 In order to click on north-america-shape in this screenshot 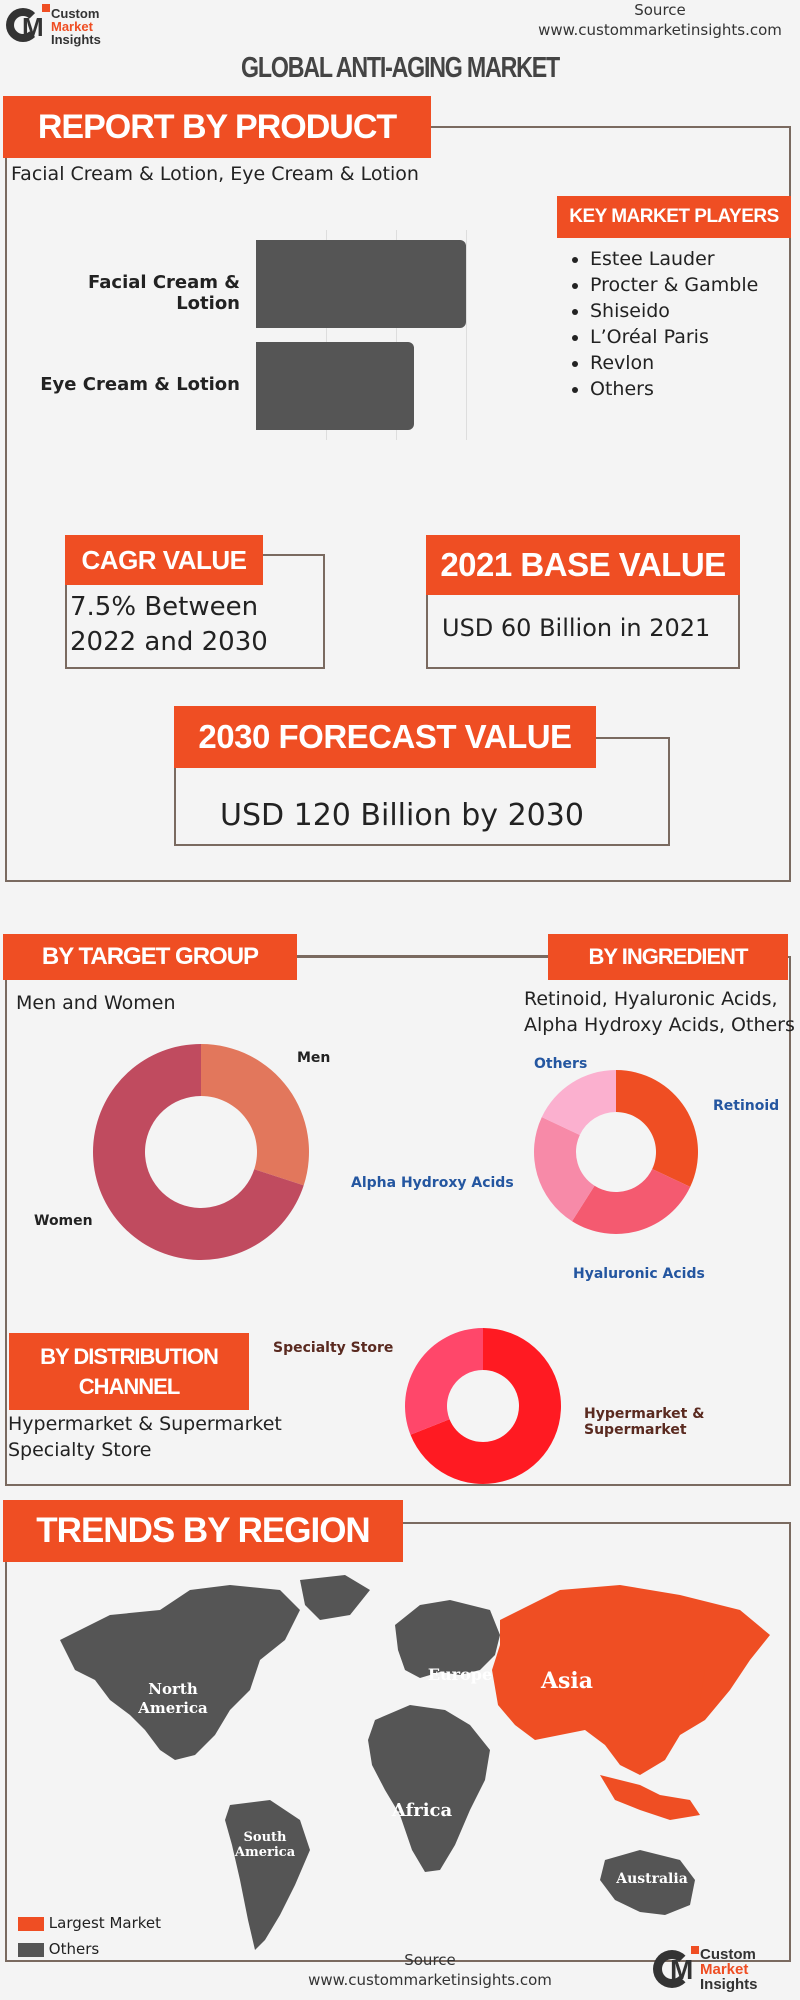, I will do `click(180, 1672)`.